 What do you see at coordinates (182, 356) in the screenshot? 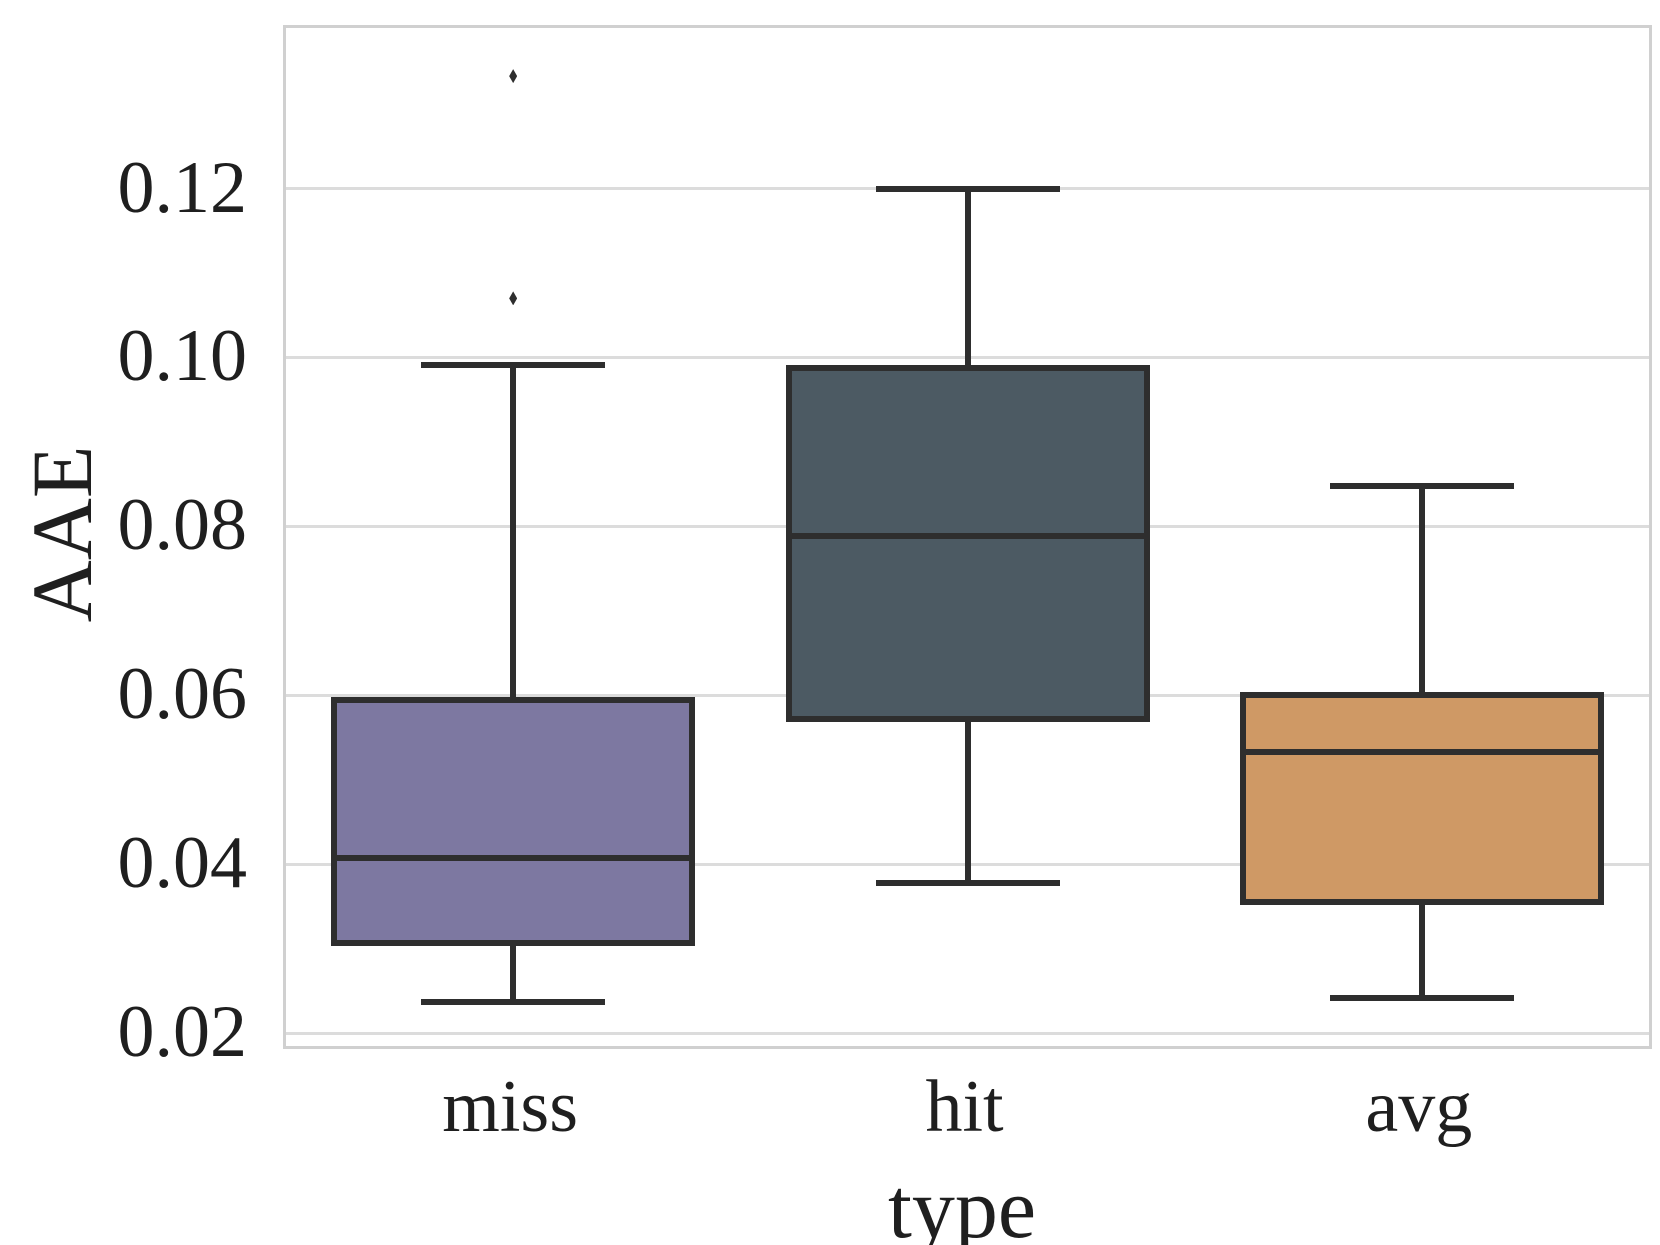
I see `y-tick-label-0.10: 0.10` at bounding box center [182, 356].